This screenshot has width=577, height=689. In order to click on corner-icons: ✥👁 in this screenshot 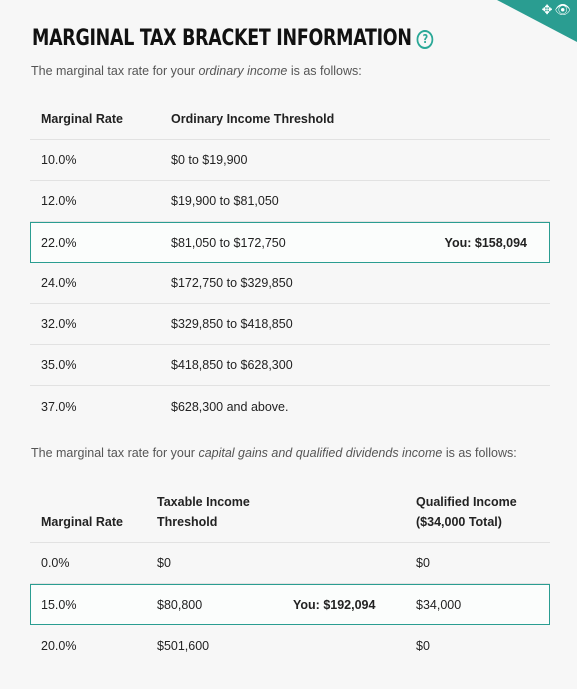, I will do `click(557, 10)`.